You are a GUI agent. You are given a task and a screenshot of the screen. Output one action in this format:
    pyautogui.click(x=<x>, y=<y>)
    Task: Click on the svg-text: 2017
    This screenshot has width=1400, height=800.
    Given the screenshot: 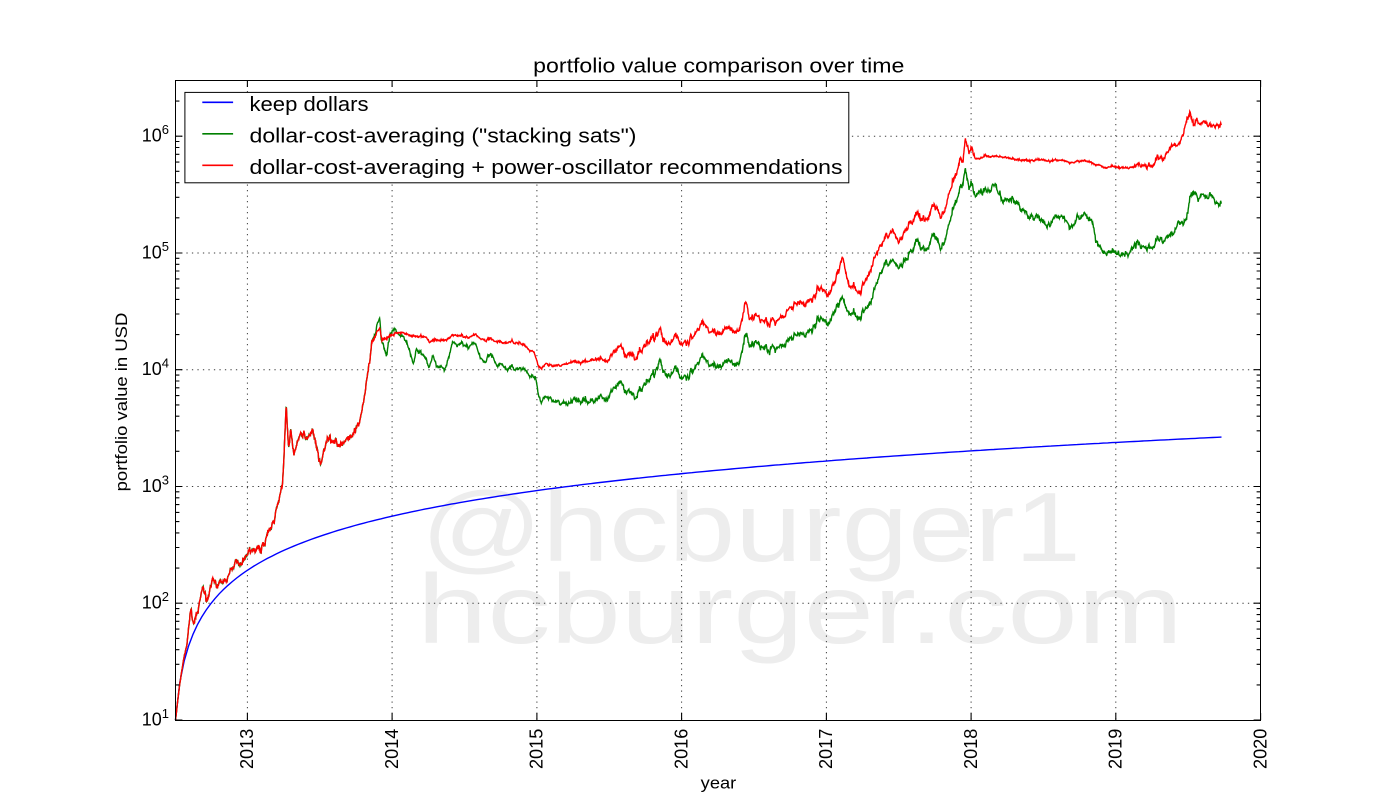 What is the action you would take?
    pyautogui.click(x=826, y=749)
    